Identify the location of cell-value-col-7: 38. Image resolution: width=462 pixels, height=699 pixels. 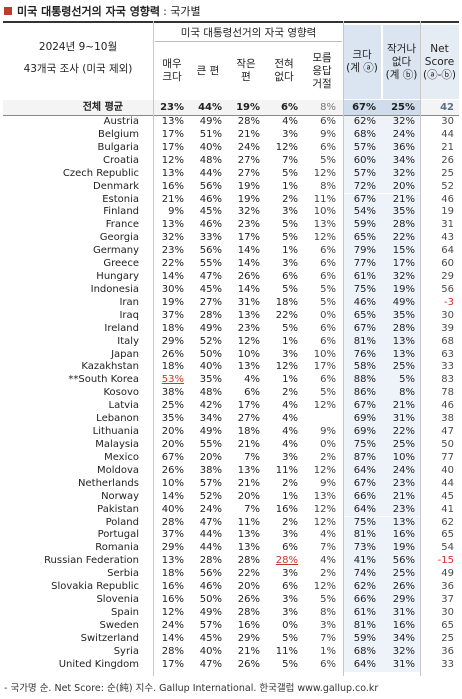
(447, 419).